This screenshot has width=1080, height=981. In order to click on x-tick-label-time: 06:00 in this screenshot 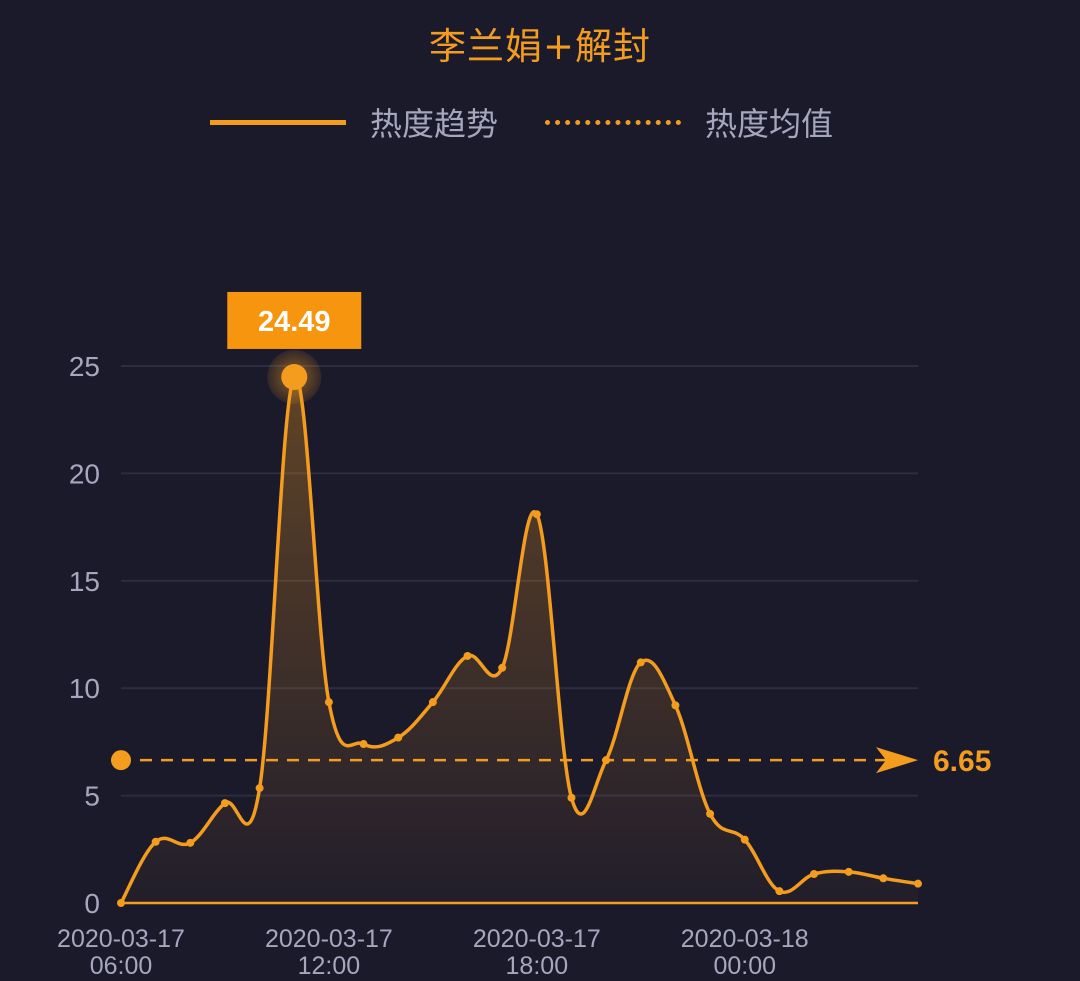, I will do `click(121, 966)`.